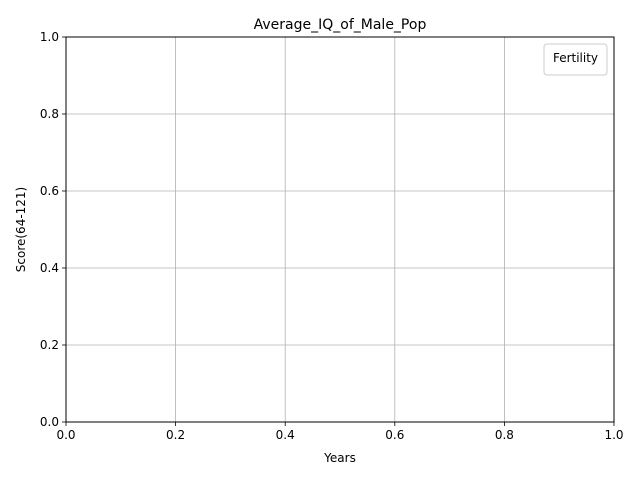 Image resolution: width=640 pixels, height=480 pixels. Describe the element at coordinates (504, 435) in the screenshot. I see `x-tick-label: 0.8` at that location.